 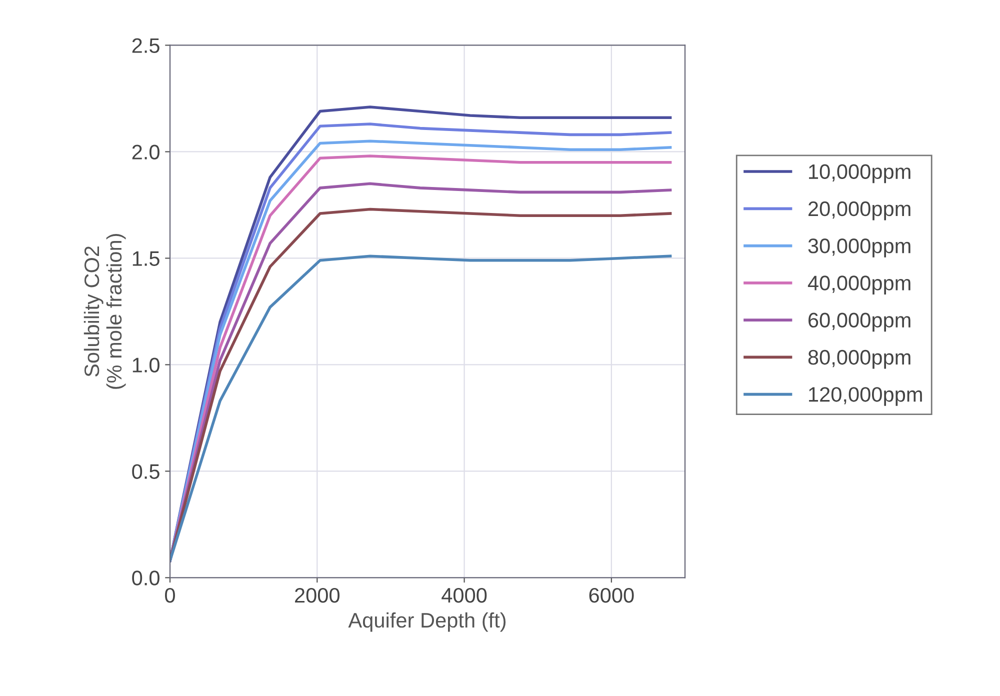 What do you see at coordinates (859, 248) in the screenshot?
I see `legend-label: 30,000ppm` at bounding box center [859, 248].